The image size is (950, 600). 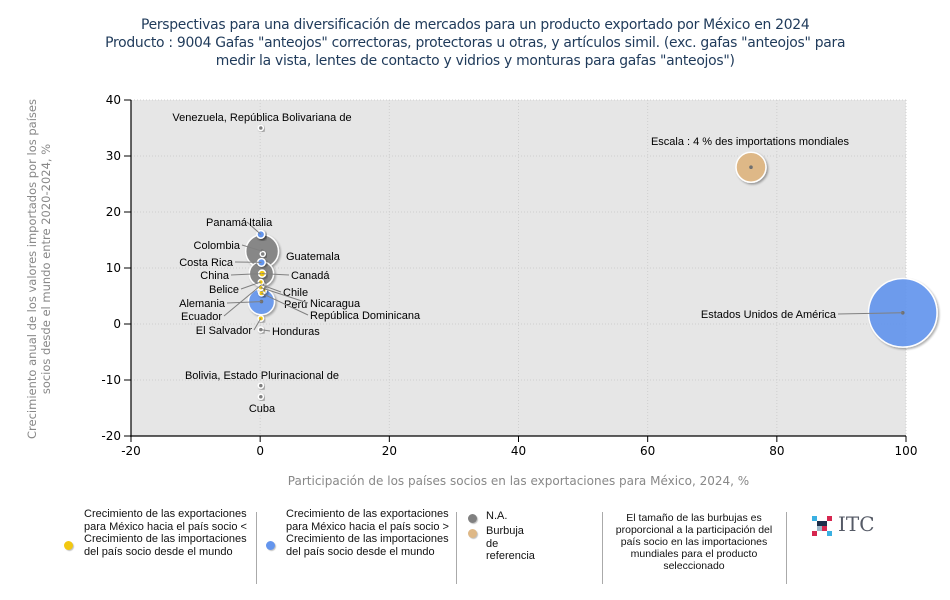 What do you see at coordinates (472, 533) in the screenshot?
I see `legend-reference-dot-icon` at bounding box center [472, 533].